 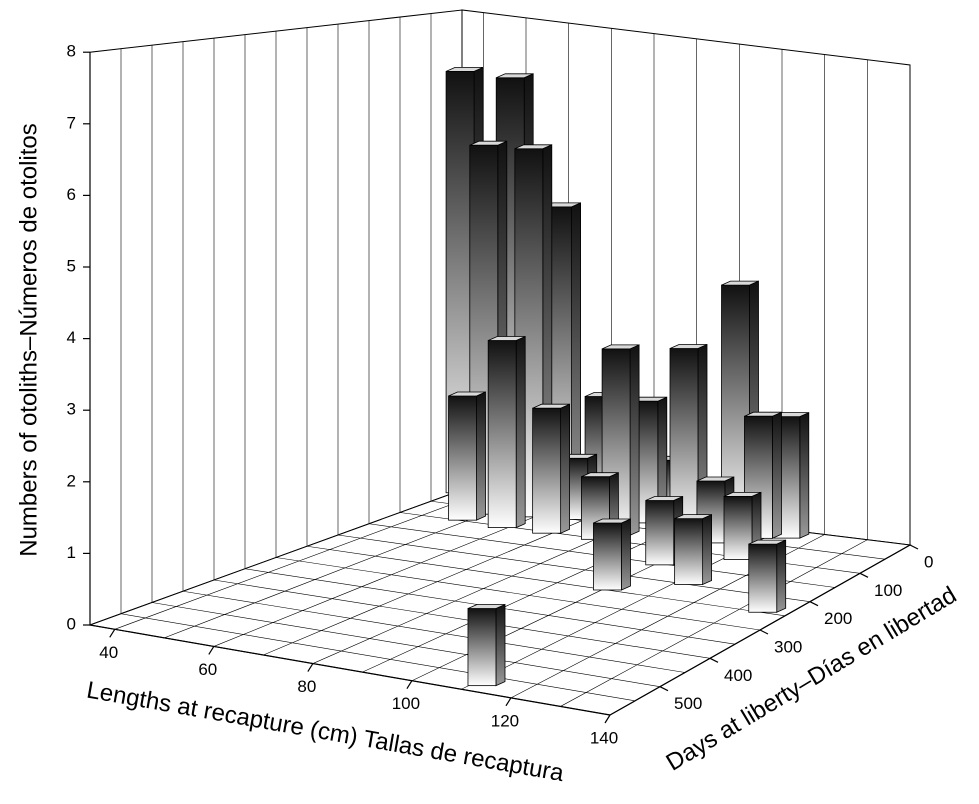 I want to click on z-tick-label: 2, so click(x=71, y=480).